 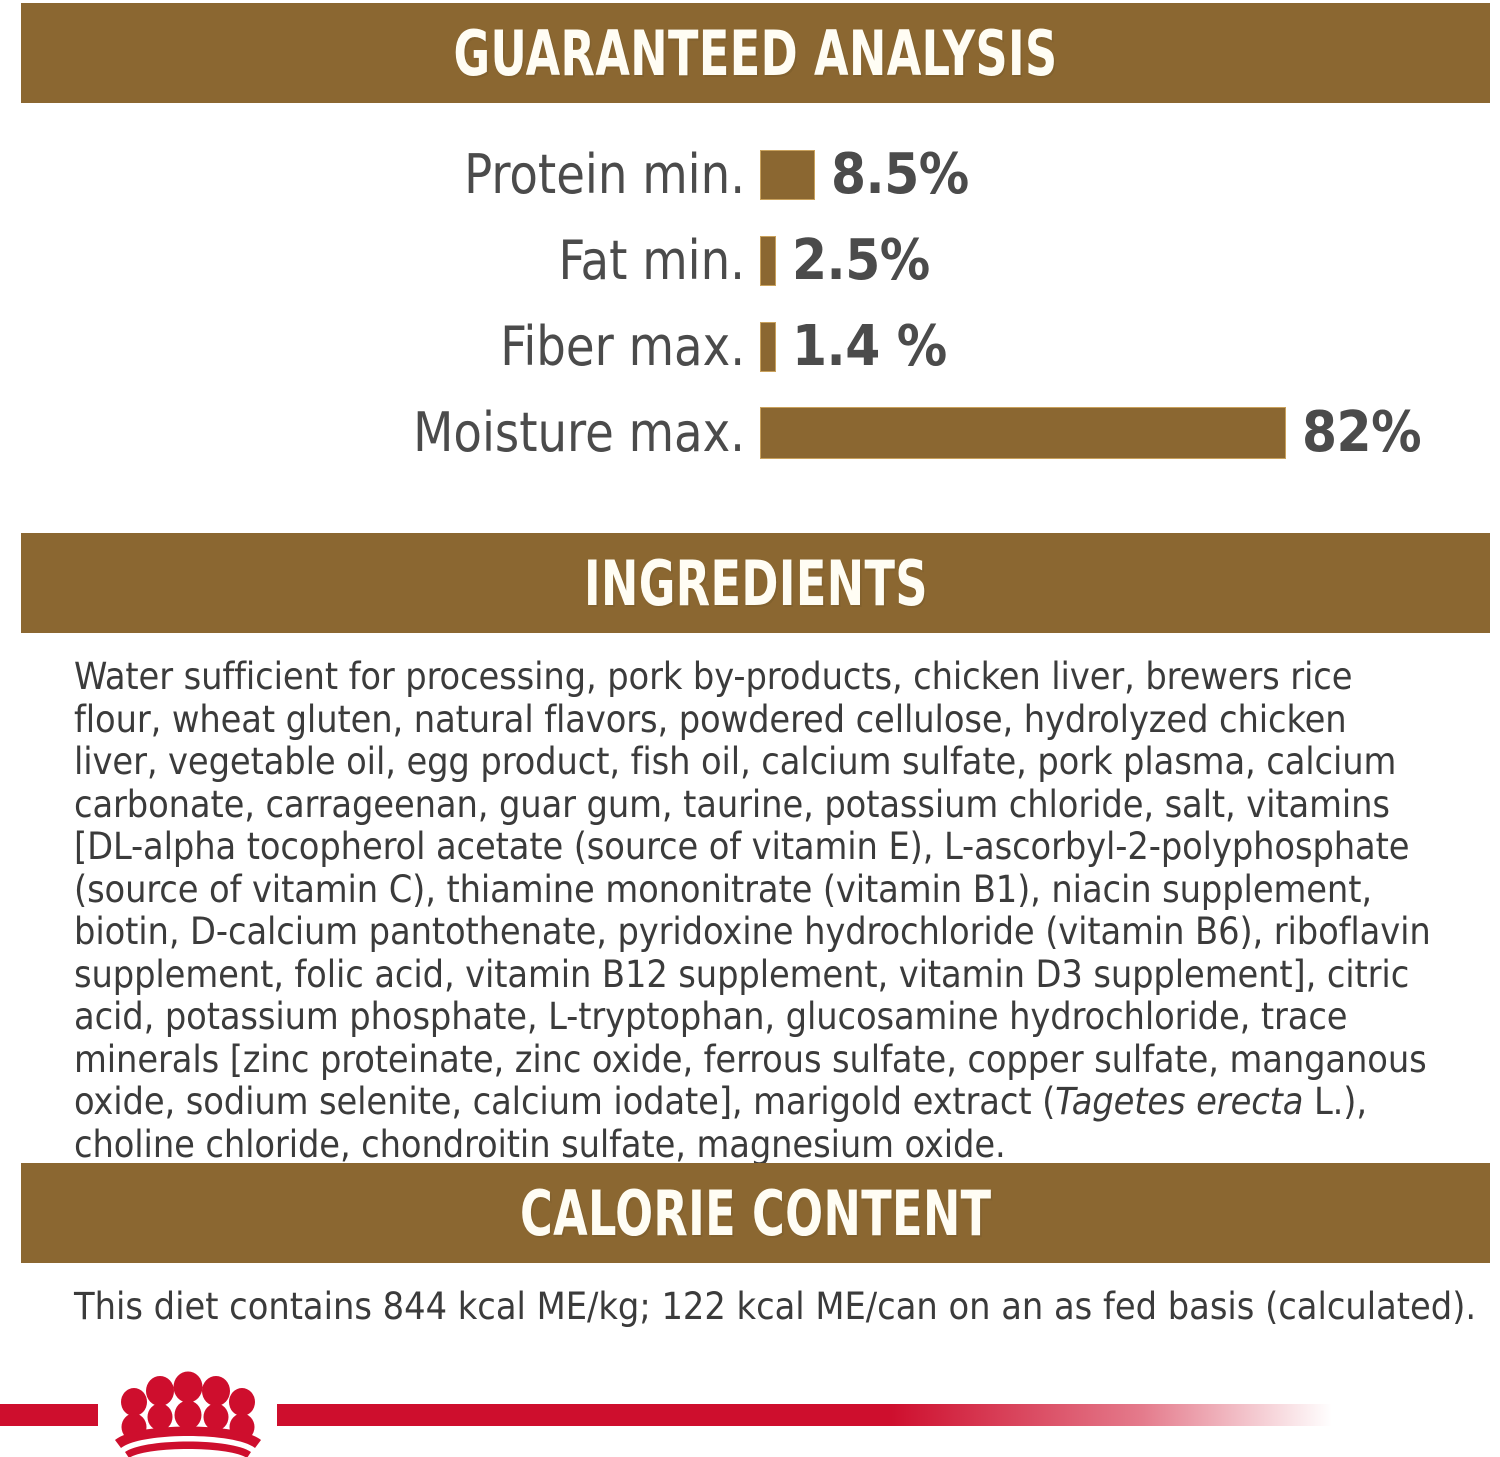 What do you see at coordinates (651, 260) in the screenshot?
I see `analysis-row-label: Fat min.` at bounding box center [651, 260].